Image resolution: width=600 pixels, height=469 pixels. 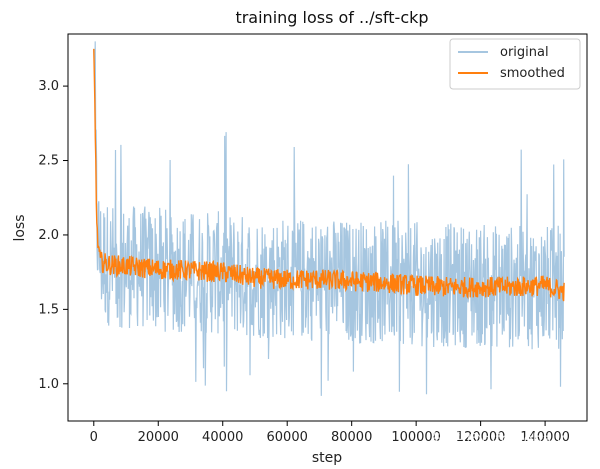 I want to click on y-tick-label: 2.0, so click(x=48, y=235).